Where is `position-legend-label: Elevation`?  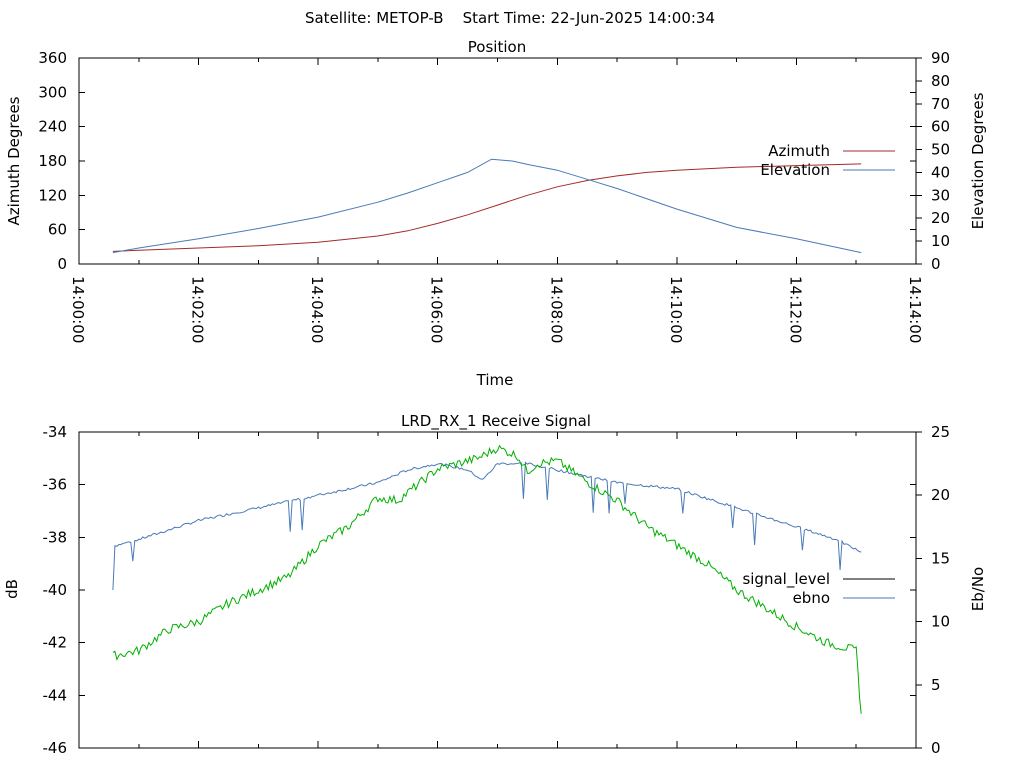
position-legend-label: Elevation is located at coordinates (795, 170).